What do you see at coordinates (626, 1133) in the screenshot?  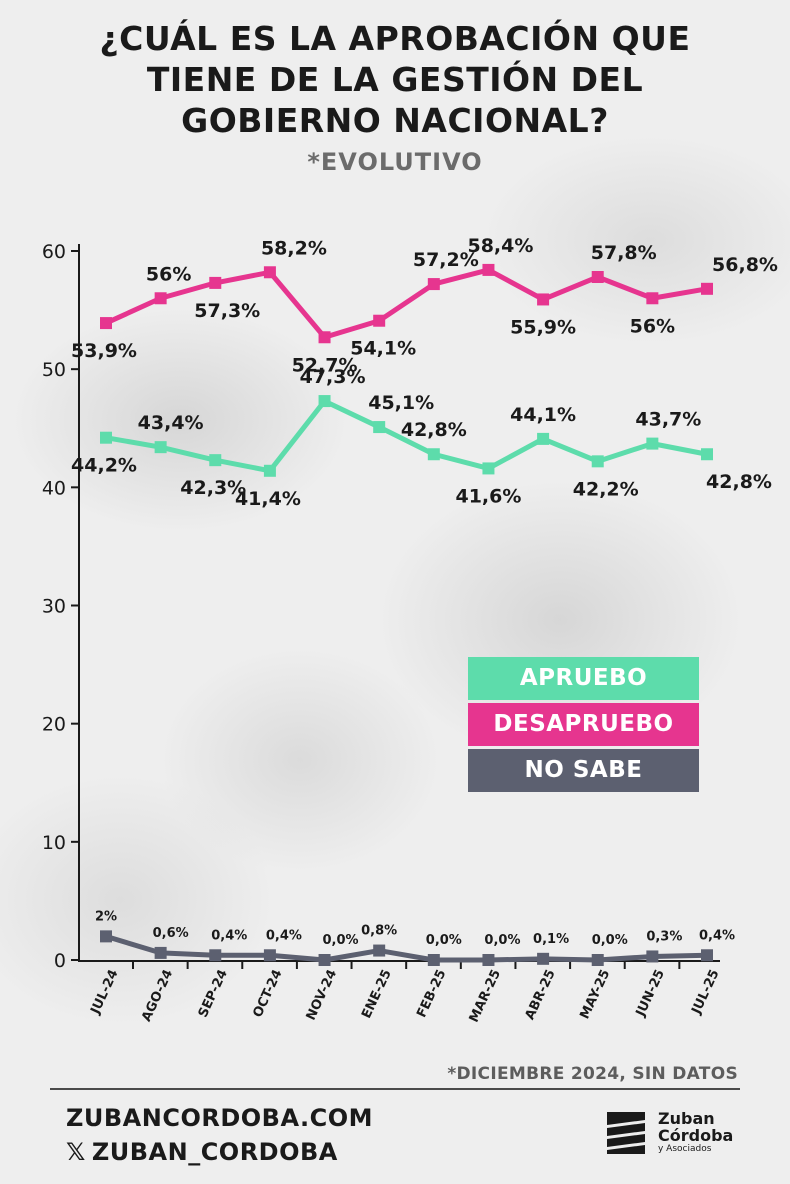 I see `zuban-cordoba-stripes-logo` at bounding box center [626, 1133].